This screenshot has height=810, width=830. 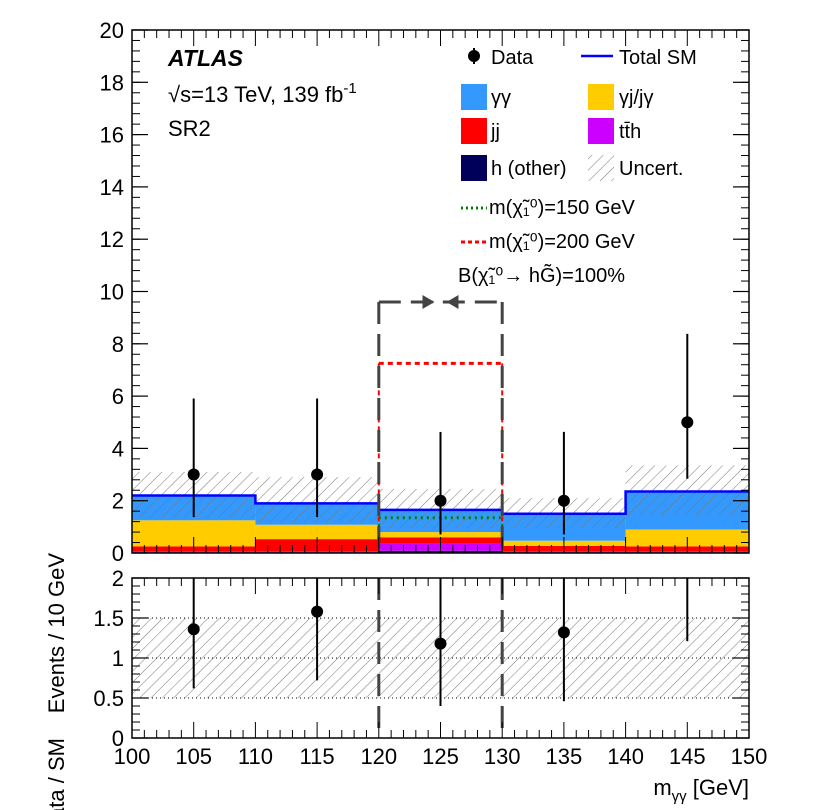 I want to click on x-tick-label: 100, so click(x=132, y=756).